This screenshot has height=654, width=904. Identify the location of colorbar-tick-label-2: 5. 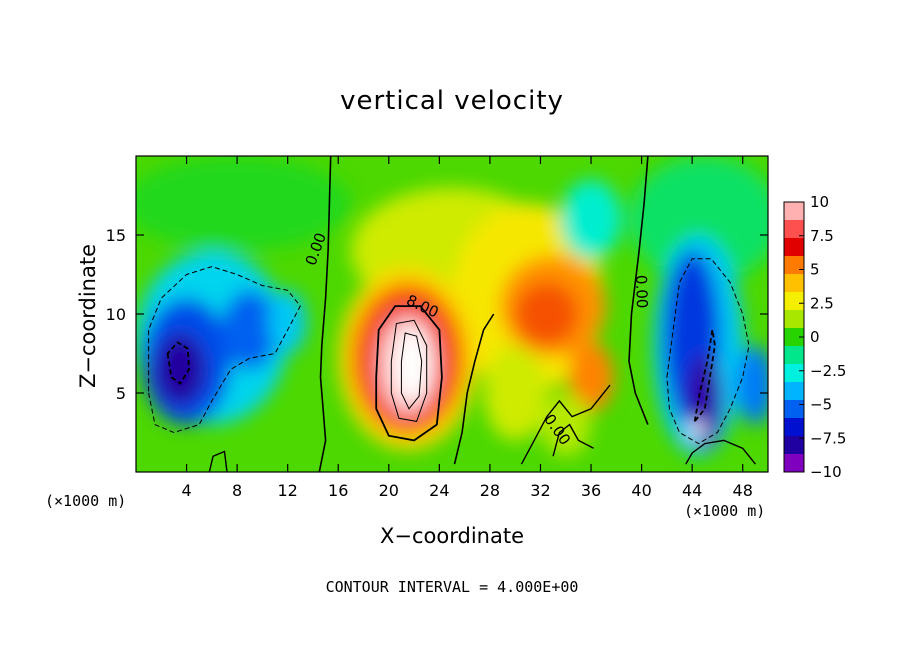
(815, 270).